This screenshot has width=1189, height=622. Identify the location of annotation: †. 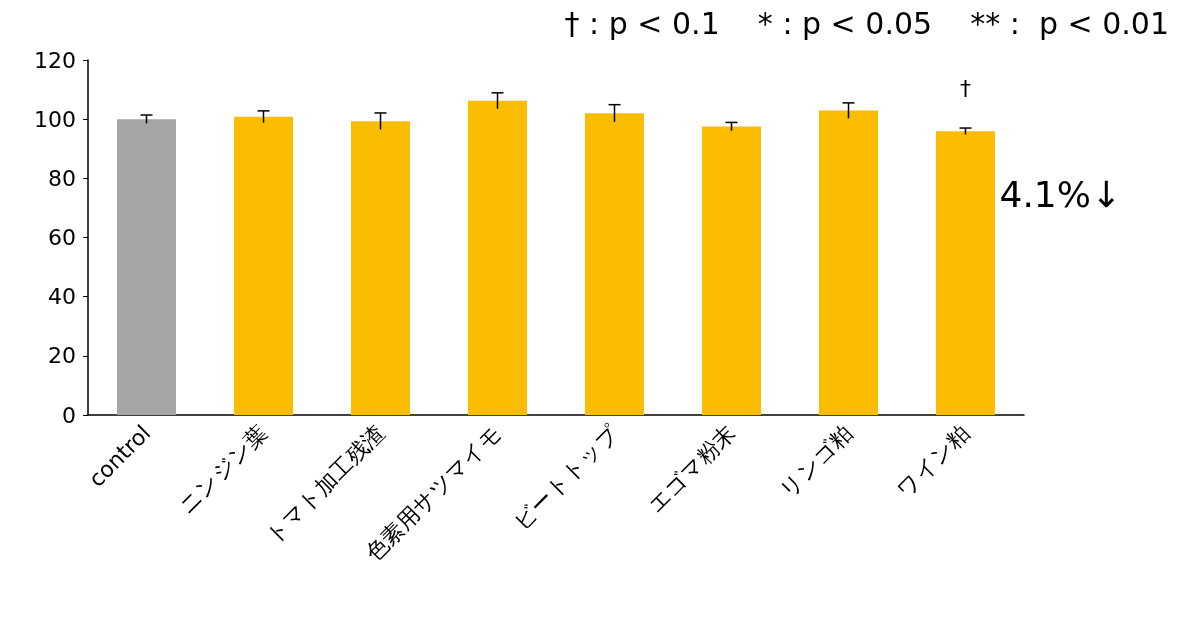
(965, 88).